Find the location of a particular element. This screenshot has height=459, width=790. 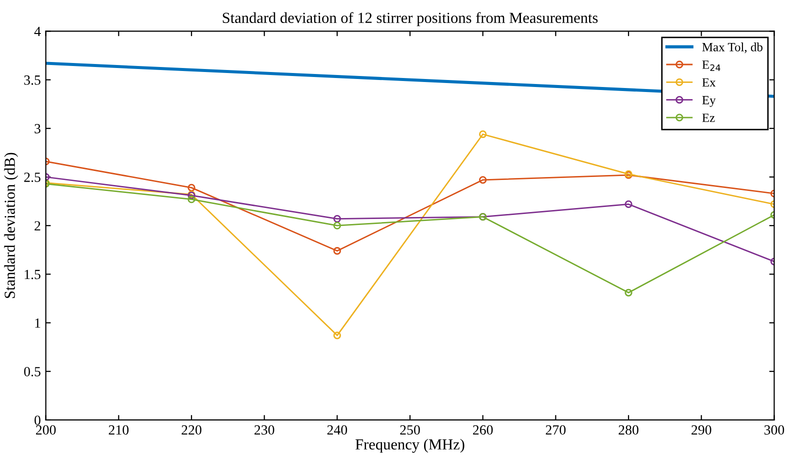

x-tick-label: 280 is located at coordinates (628, 430).